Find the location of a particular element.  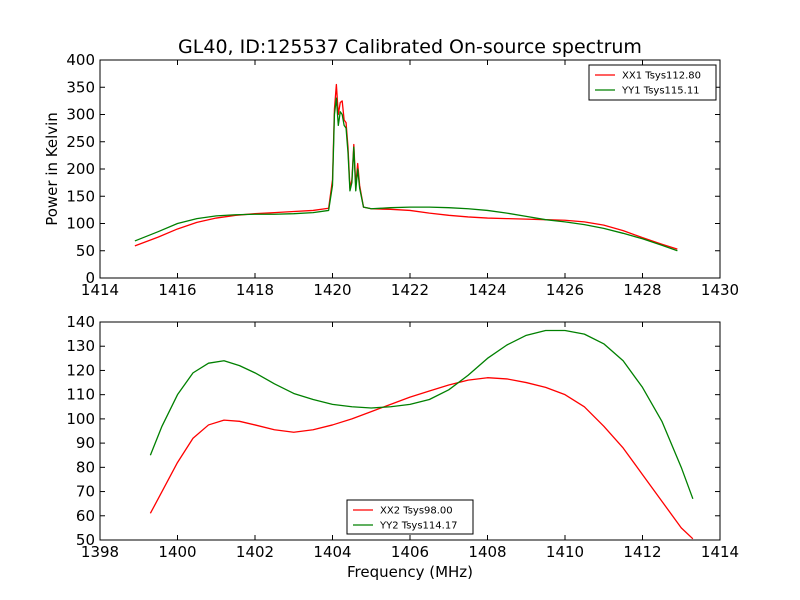

legend-entry-2: YY2 Tsys114.17 is located at coordinates (418, 526).